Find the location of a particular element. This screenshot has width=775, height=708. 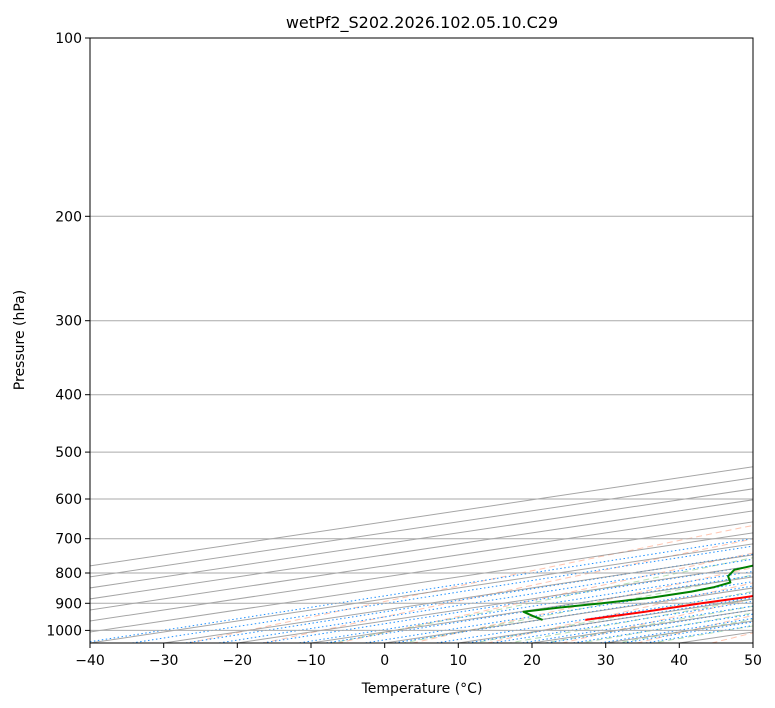

y-tick-label: 500 is located at coordinates (68, 453).